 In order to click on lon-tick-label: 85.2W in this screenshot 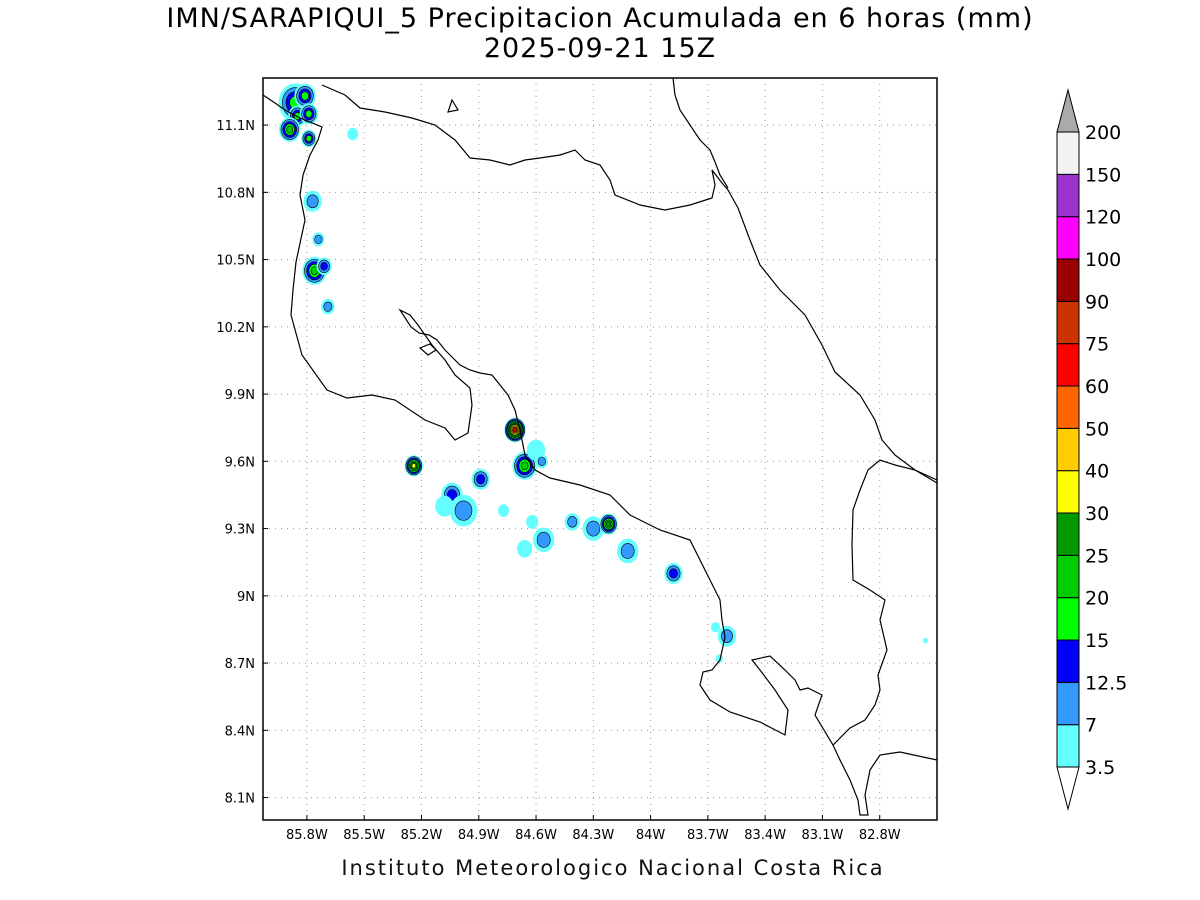, I will do `click(422, 835)`.